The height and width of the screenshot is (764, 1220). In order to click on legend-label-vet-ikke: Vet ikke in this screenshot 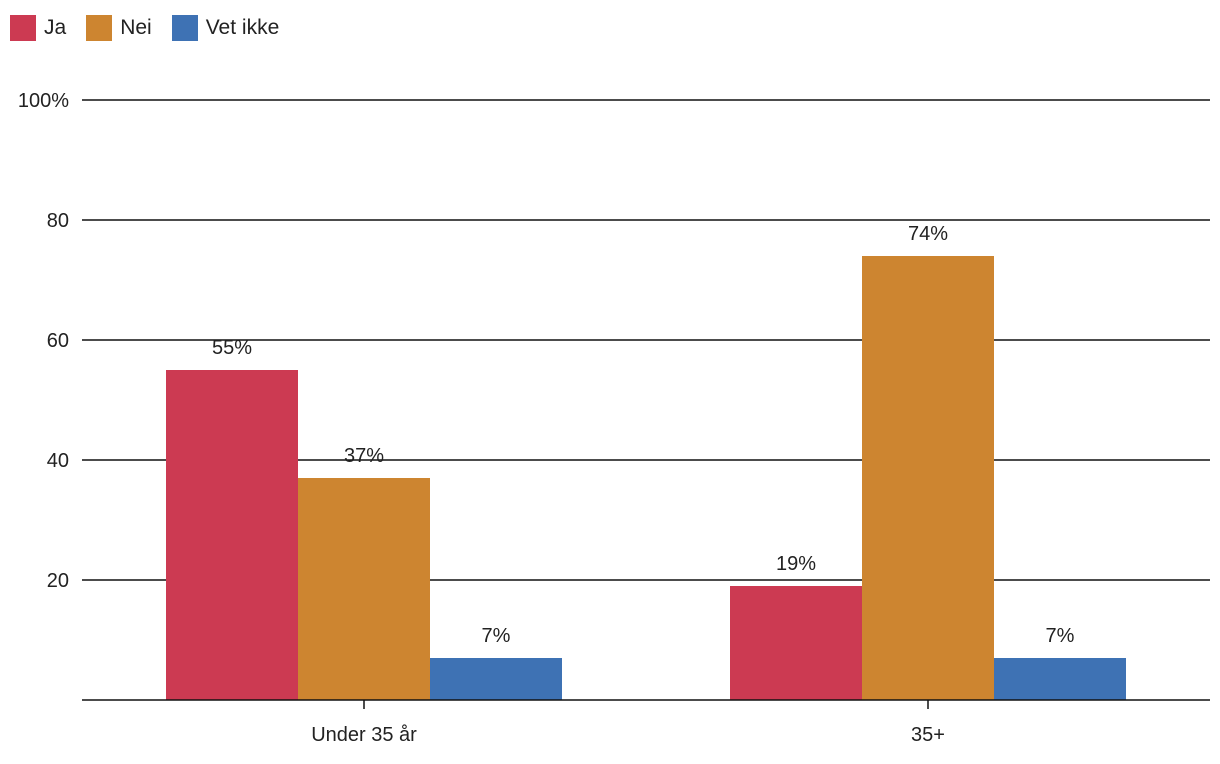, I will do `click(242, 27)`.